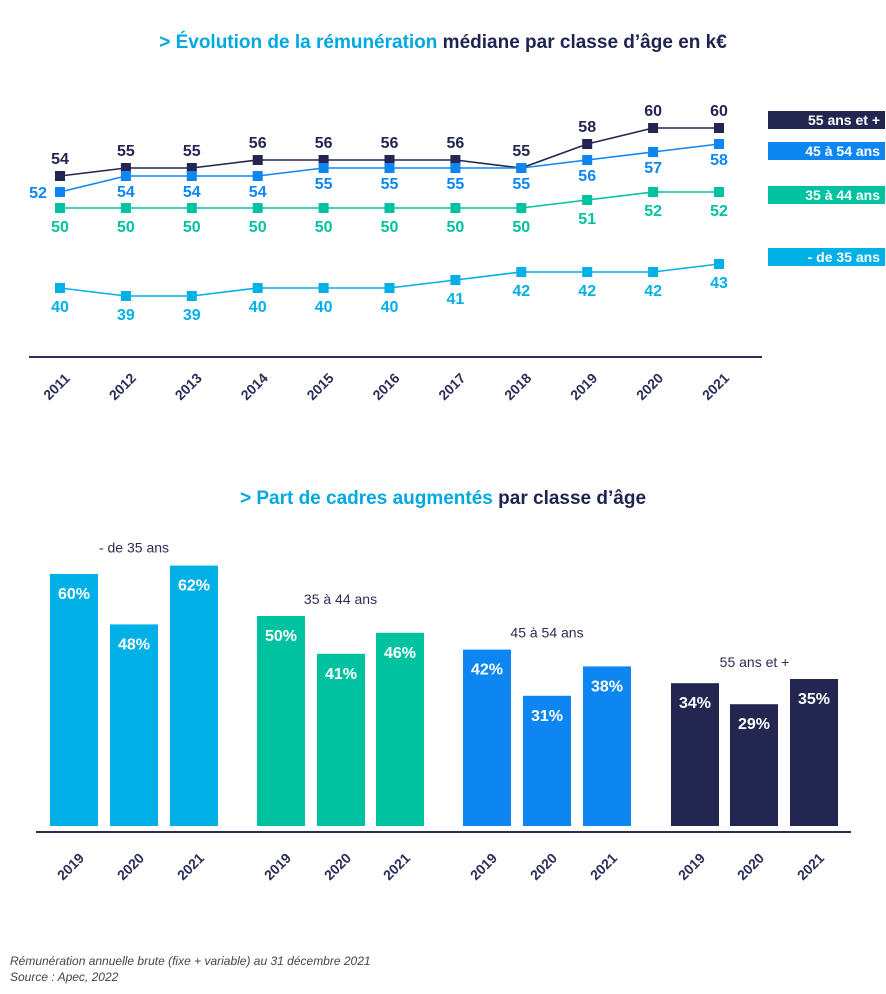 This screenshot has height=994, width=886. I want to click on data-label-55-ans-et-2018: 55, so click(521, 151).